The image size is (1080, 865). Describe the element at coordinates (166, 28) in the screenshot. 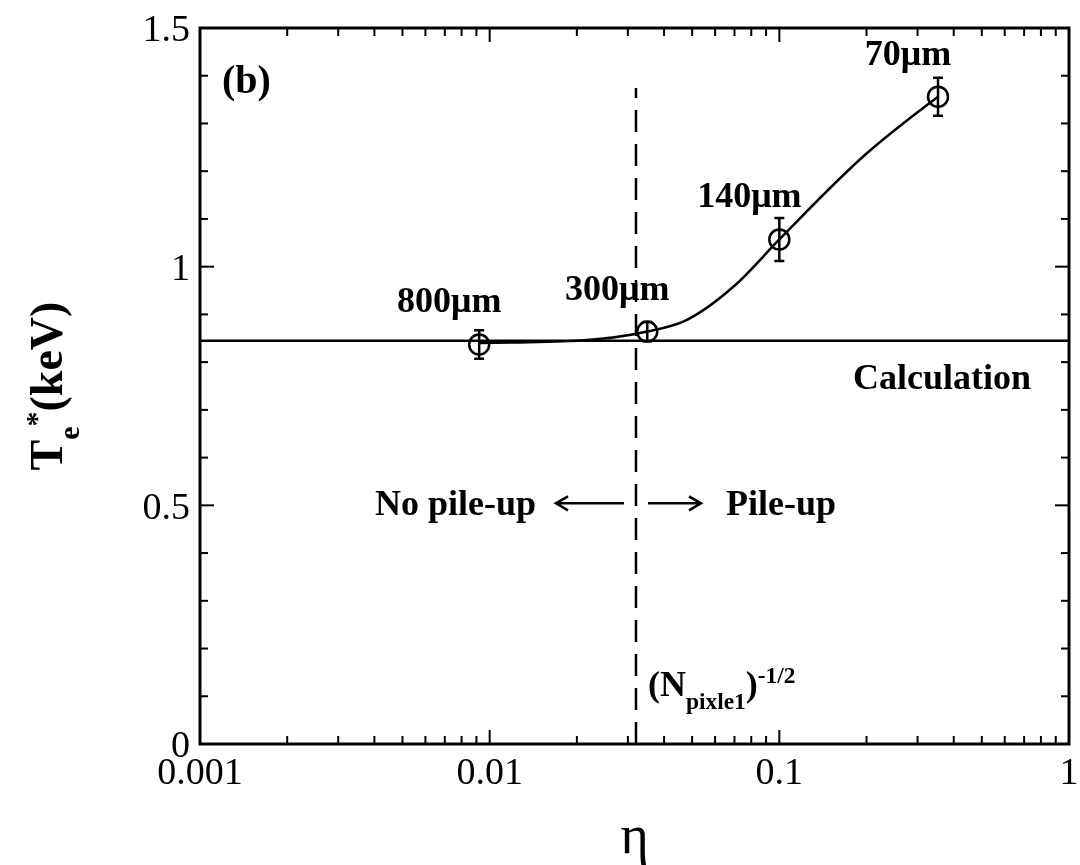

I see `y-tick-label: 1.5` at that location.